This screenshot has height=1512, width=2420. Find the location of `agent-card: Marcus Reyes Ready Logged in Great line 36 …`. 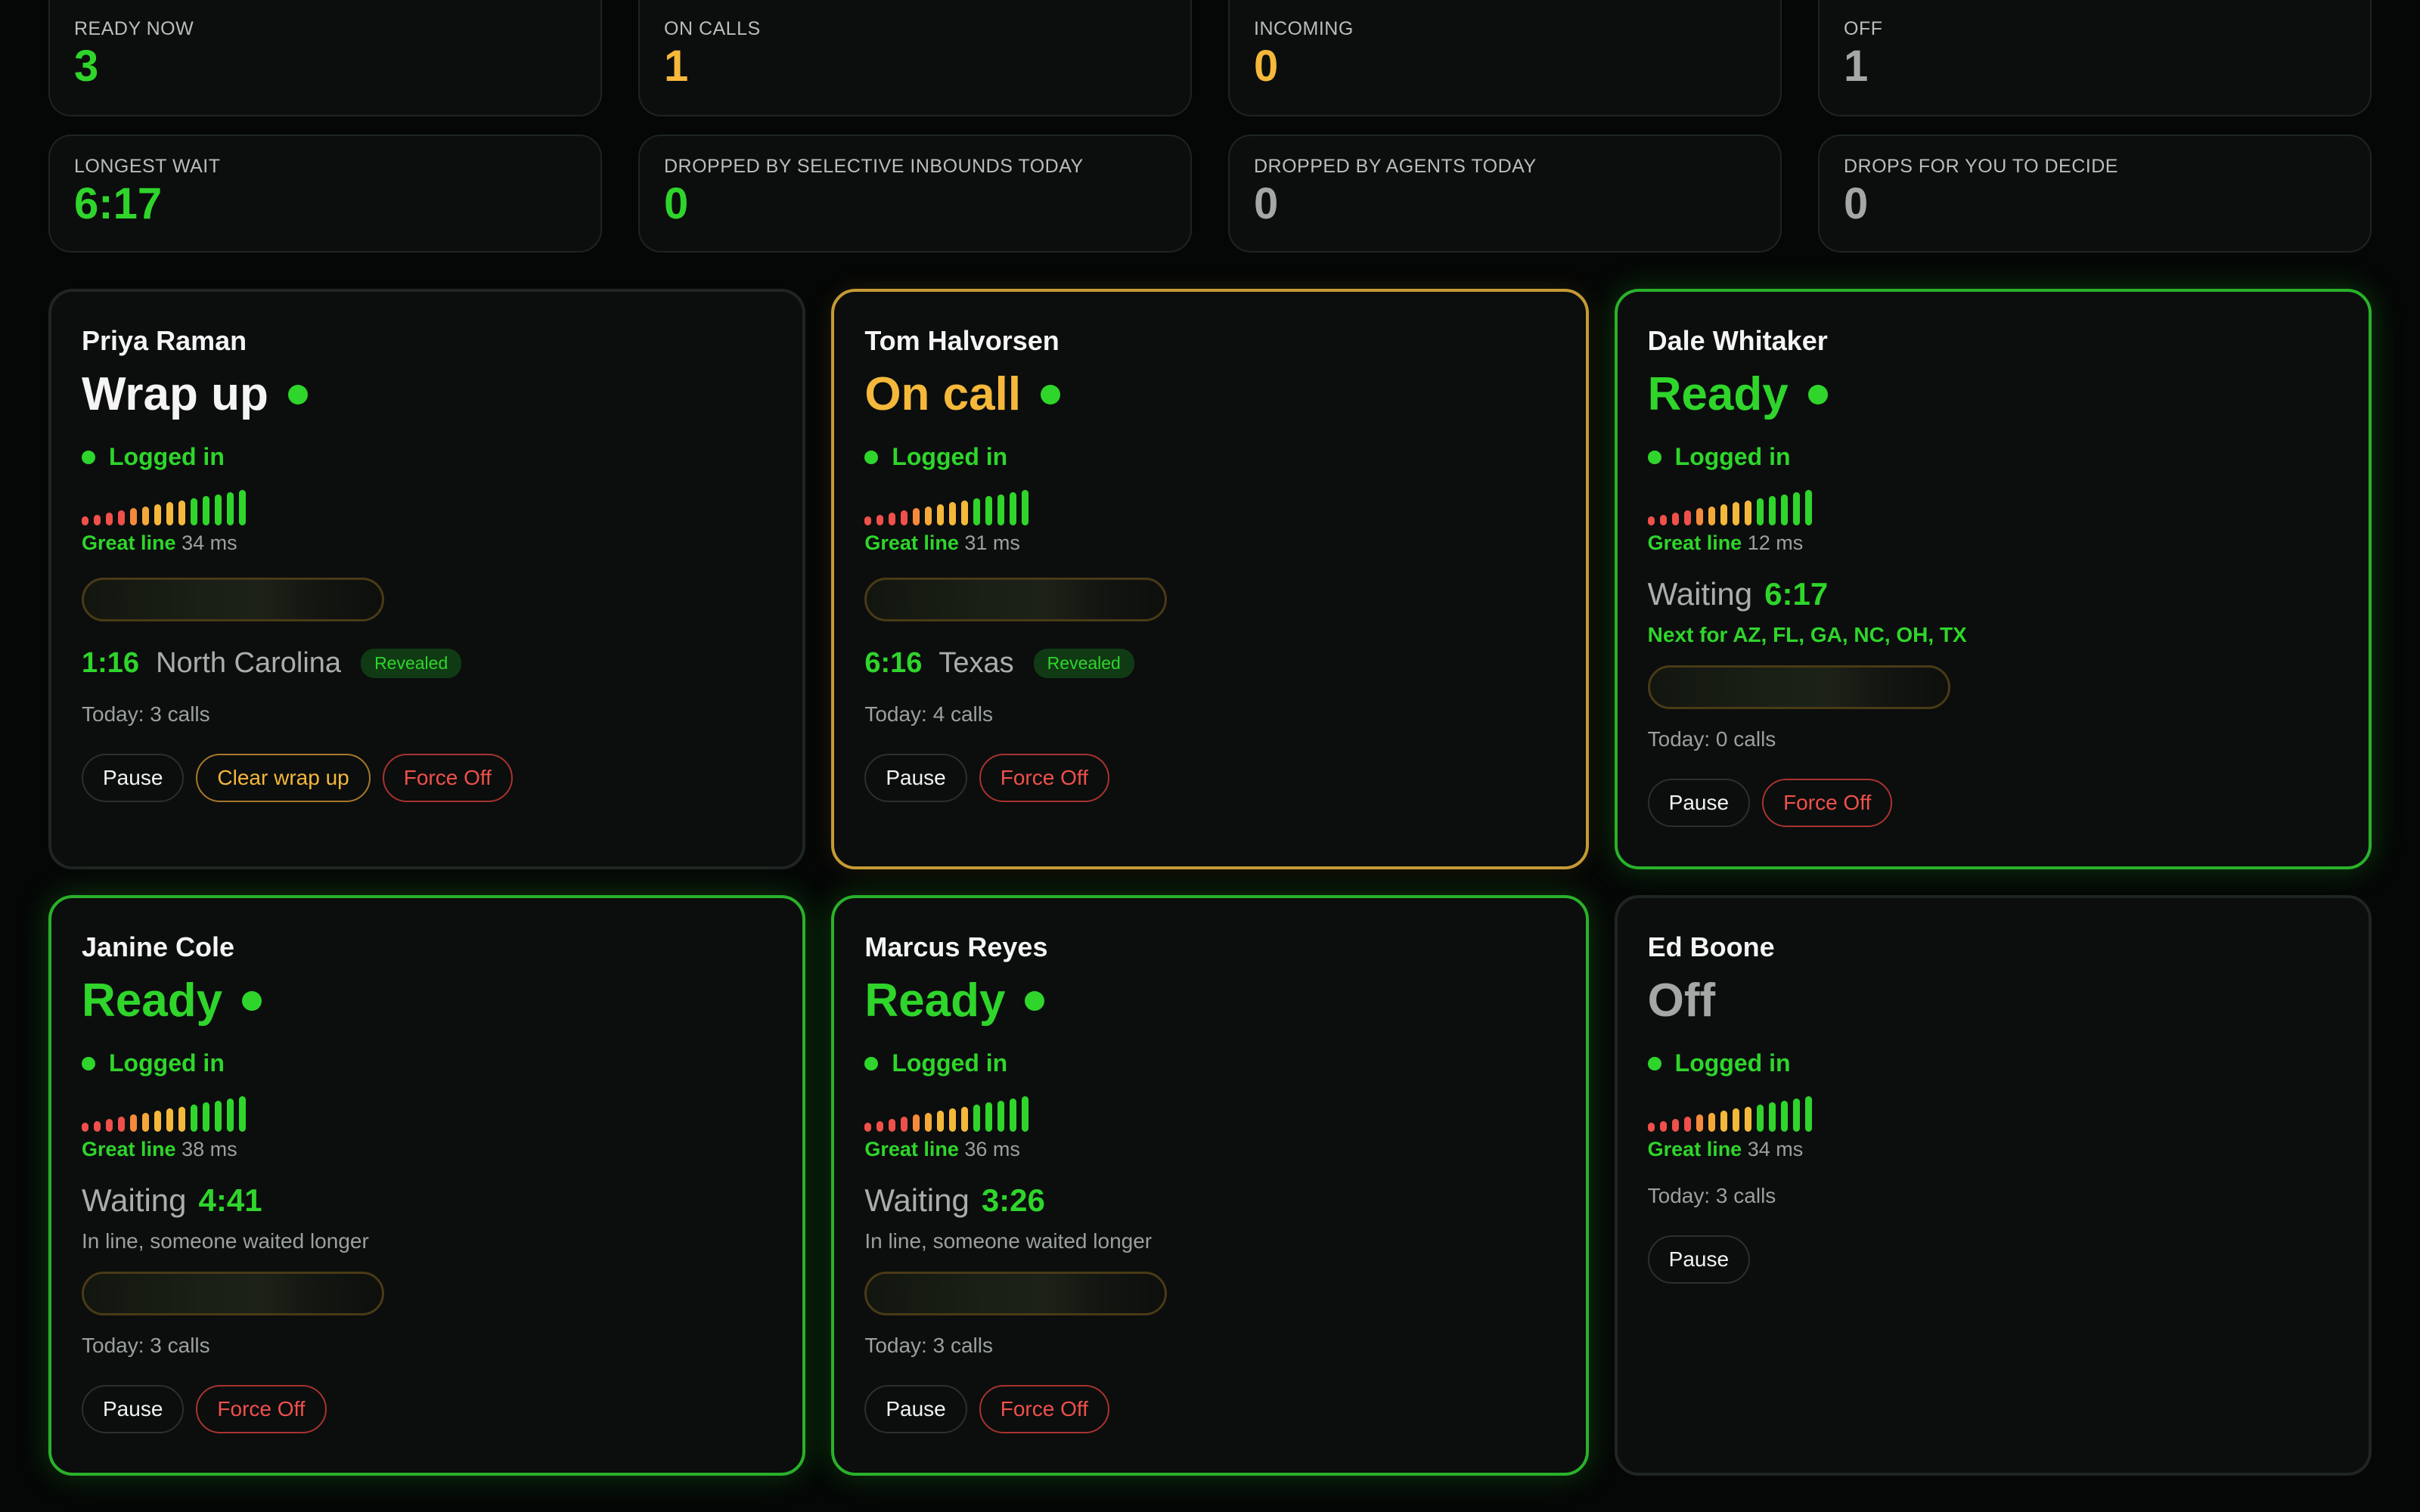

agent-card: Marcus Reyes Ready Logged in Great line 36 … is located at coordinates (1210, 1185).